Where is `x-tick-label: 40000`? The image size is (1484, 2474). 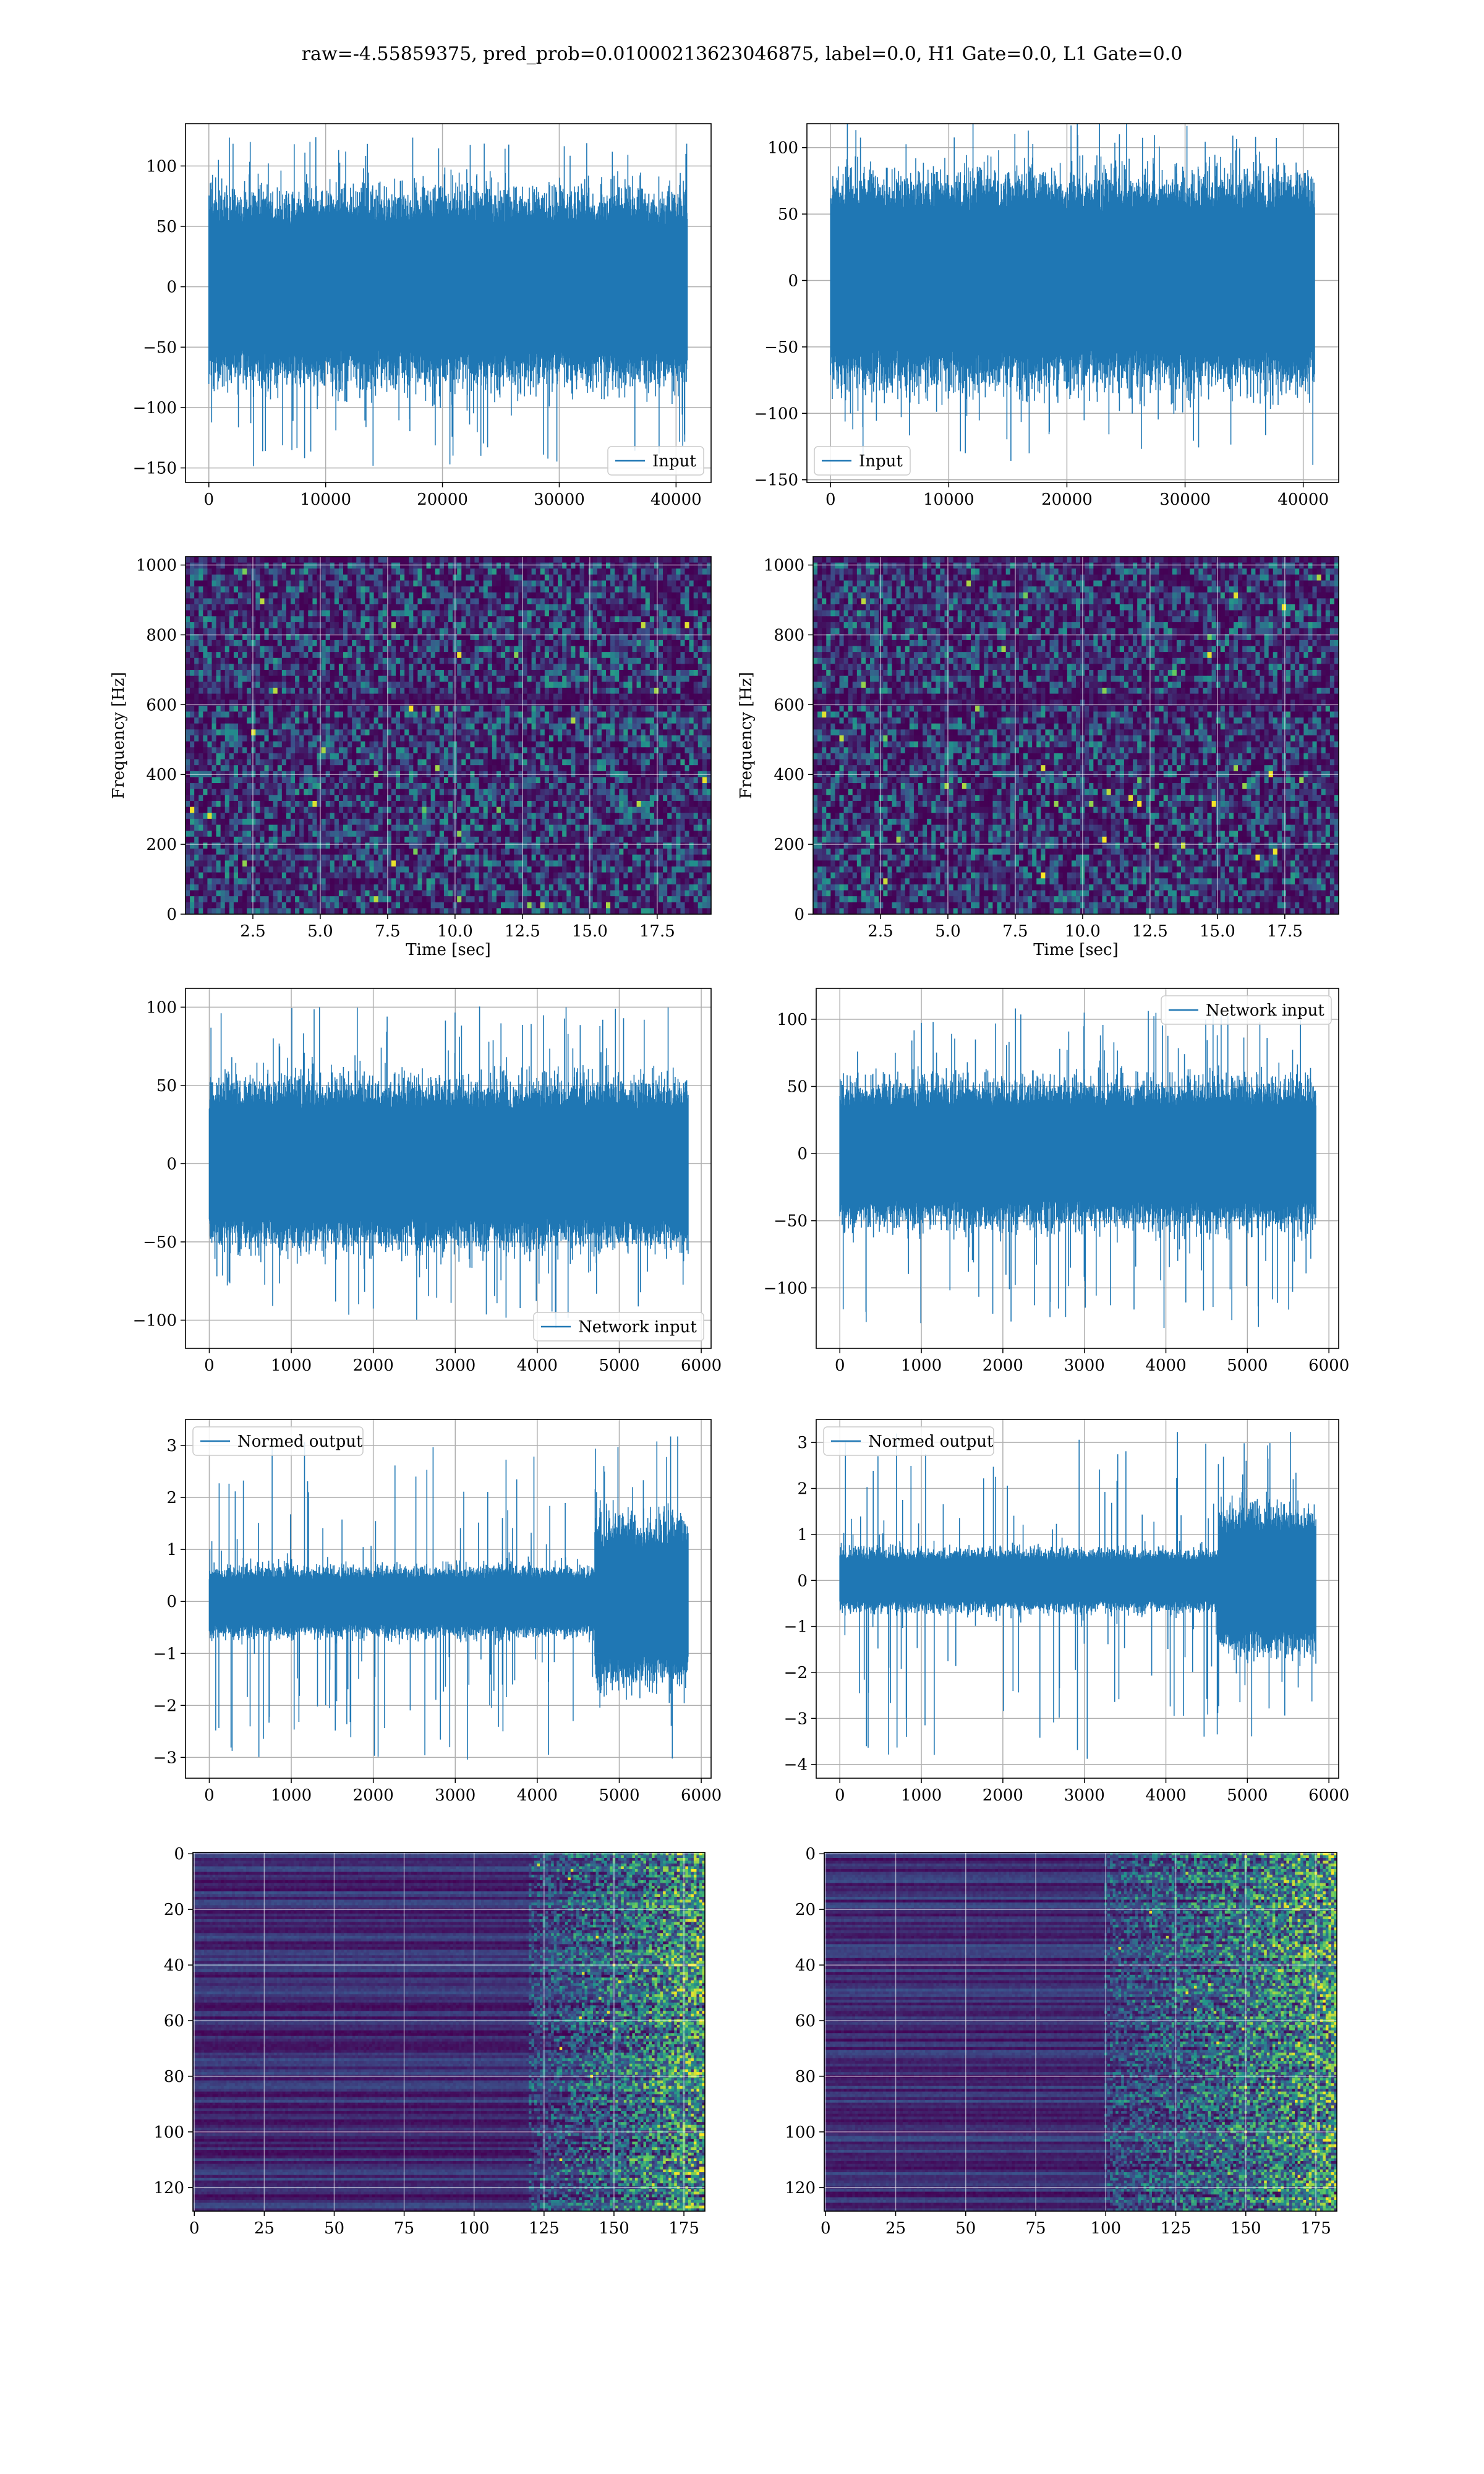
x-tick-label: 40000 is located at coordinates (1303, 499).